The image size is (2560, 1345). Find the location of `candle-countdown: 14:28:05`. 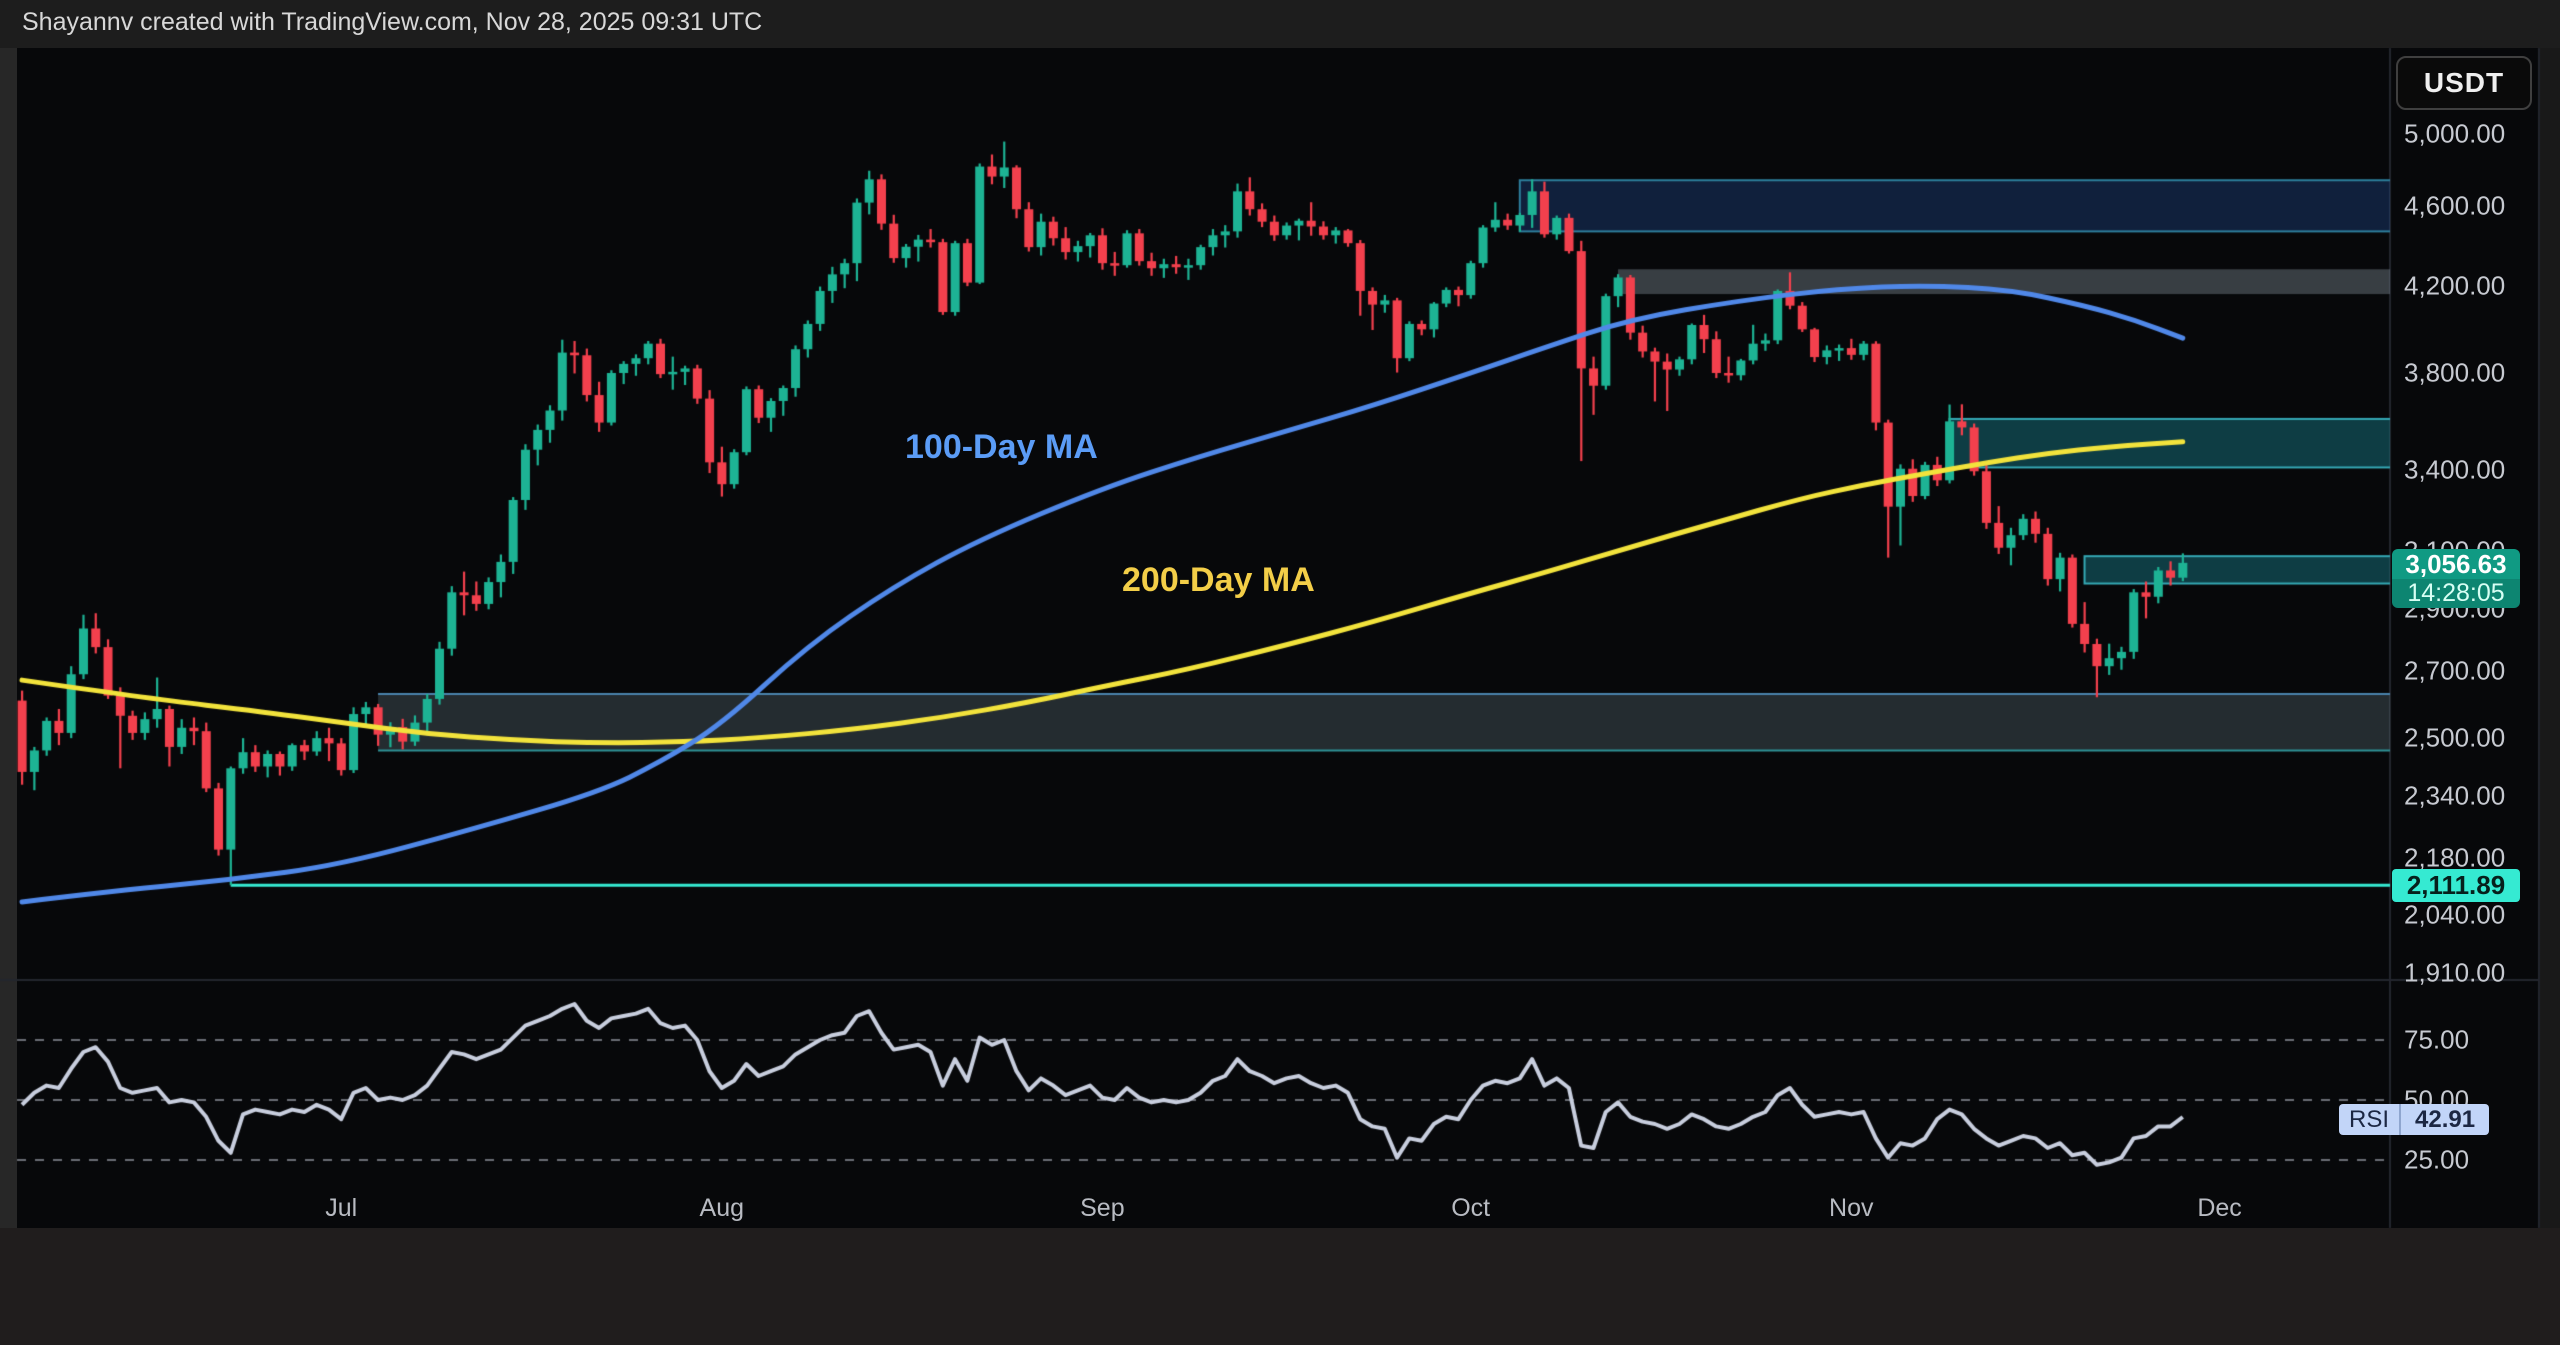

candle-countdown: 14:28:05 is located at coordinates (2456, 593).